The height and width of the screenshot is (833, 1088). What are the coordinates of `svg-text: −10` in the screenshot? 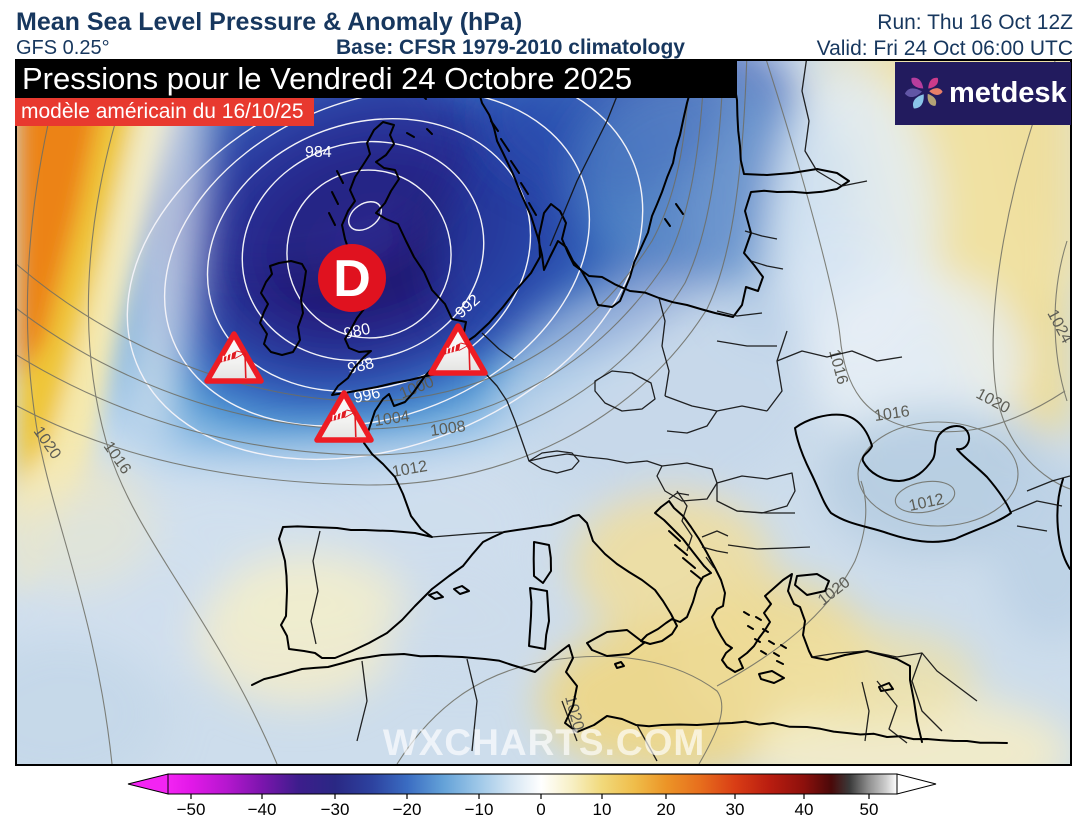 It's located at (479, 809).